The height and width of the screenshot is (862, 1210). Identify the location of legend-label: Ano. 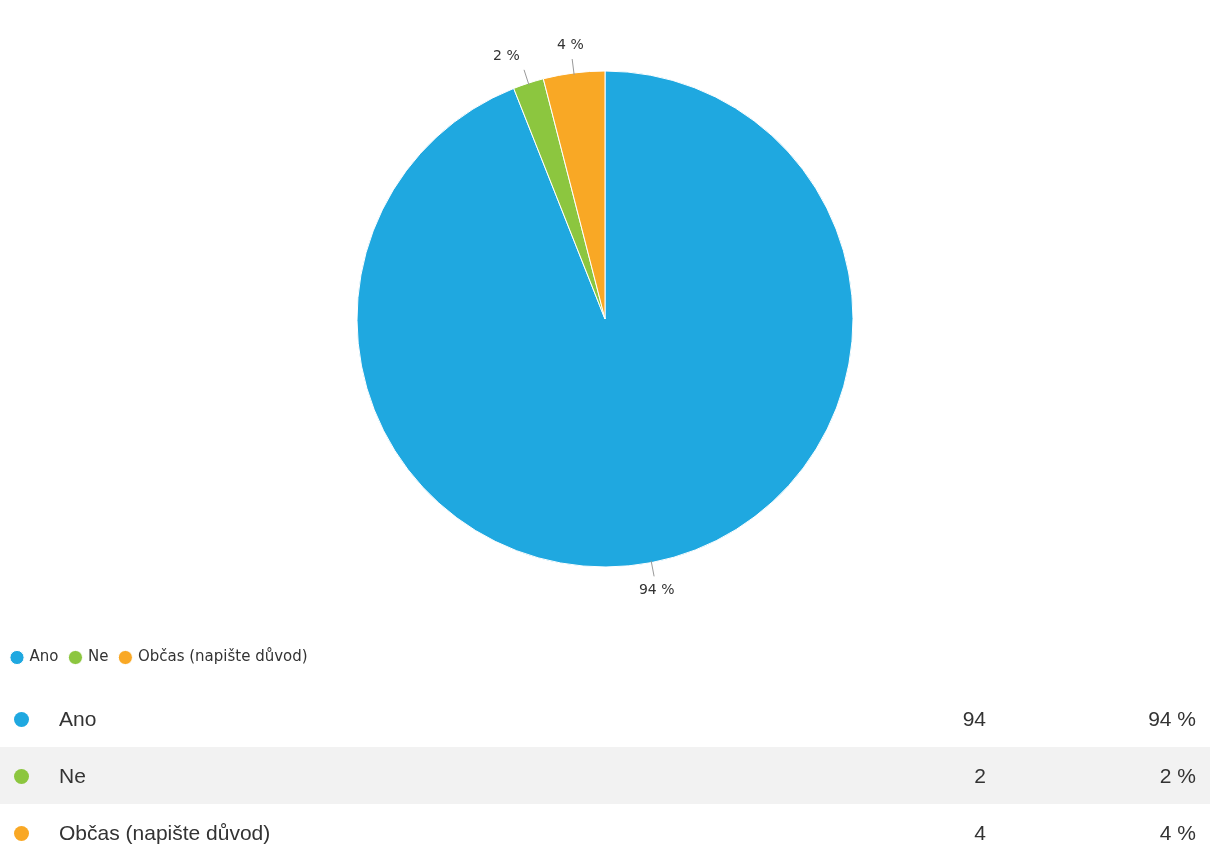
(78, 718).